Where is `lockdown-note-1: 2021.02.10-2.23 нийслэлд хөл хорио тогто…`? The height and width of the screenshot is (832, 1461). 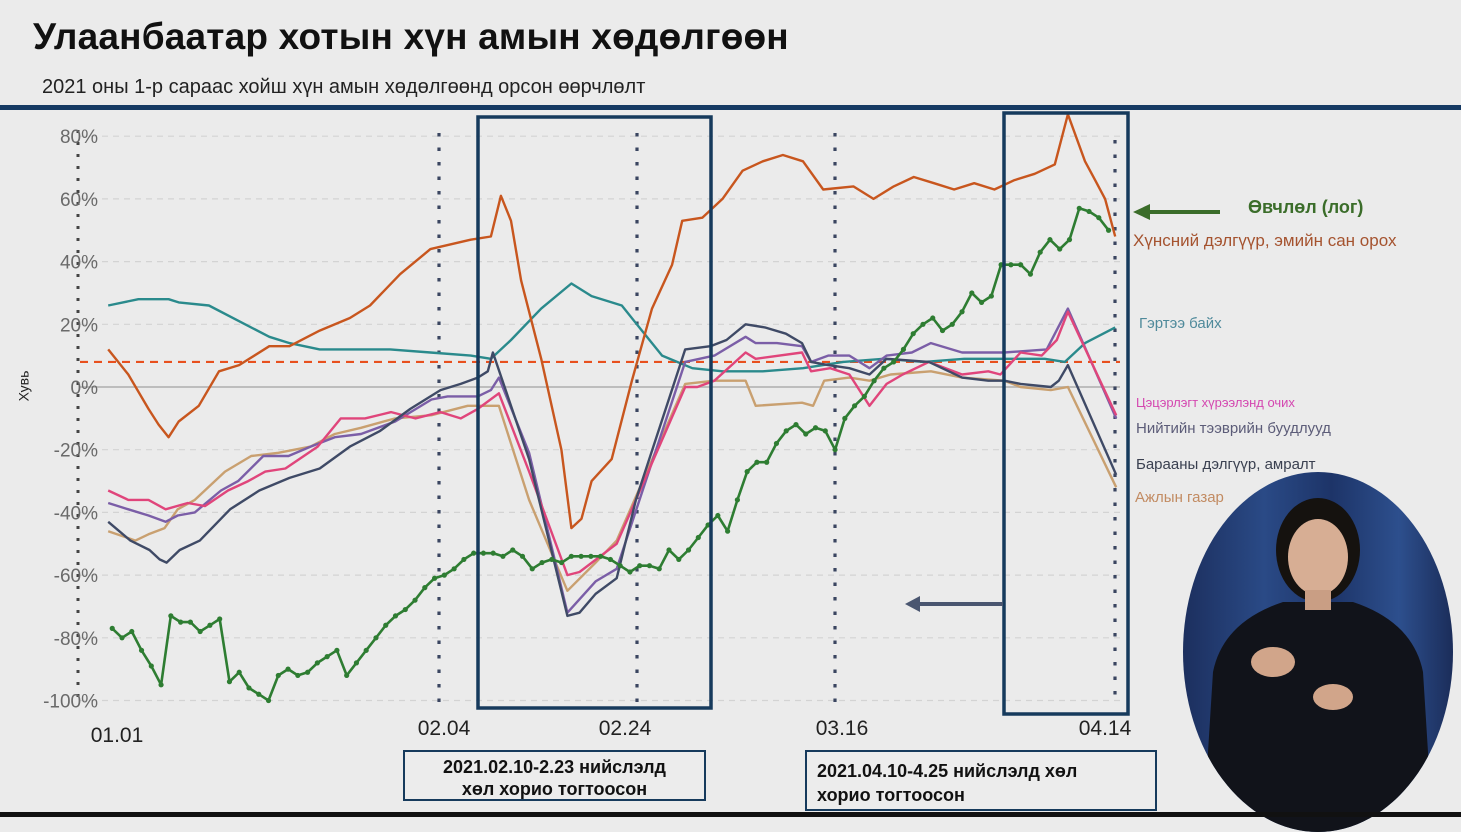 lockdown-note-1: 2021.02.10-2.23 нийслэлд хөл хорио тогто… is located at coordinates (554, 775).